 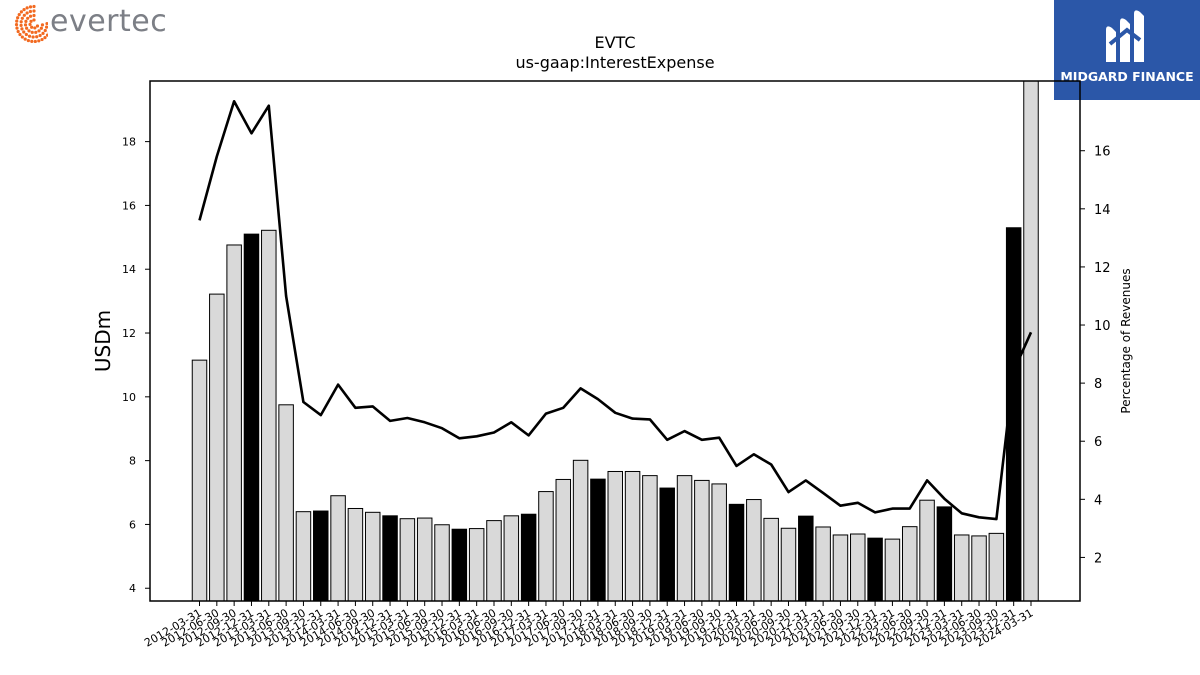 I want to click on y2-tick-label: 4, so click(x=1098, y=500).